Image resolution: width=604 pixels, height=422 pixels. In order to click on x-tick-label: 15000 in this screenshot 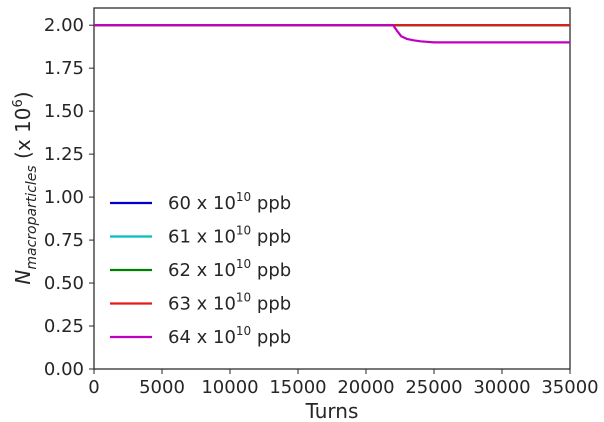, I will do `click(297, 387)`.